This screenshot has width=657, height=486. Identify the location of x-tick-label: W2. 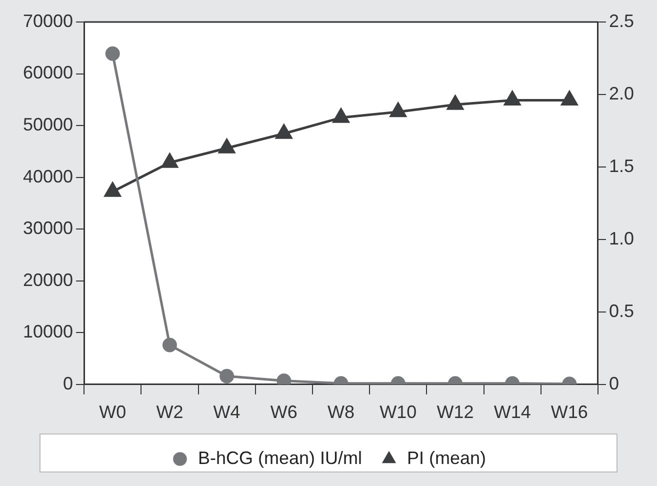
(170, 412).